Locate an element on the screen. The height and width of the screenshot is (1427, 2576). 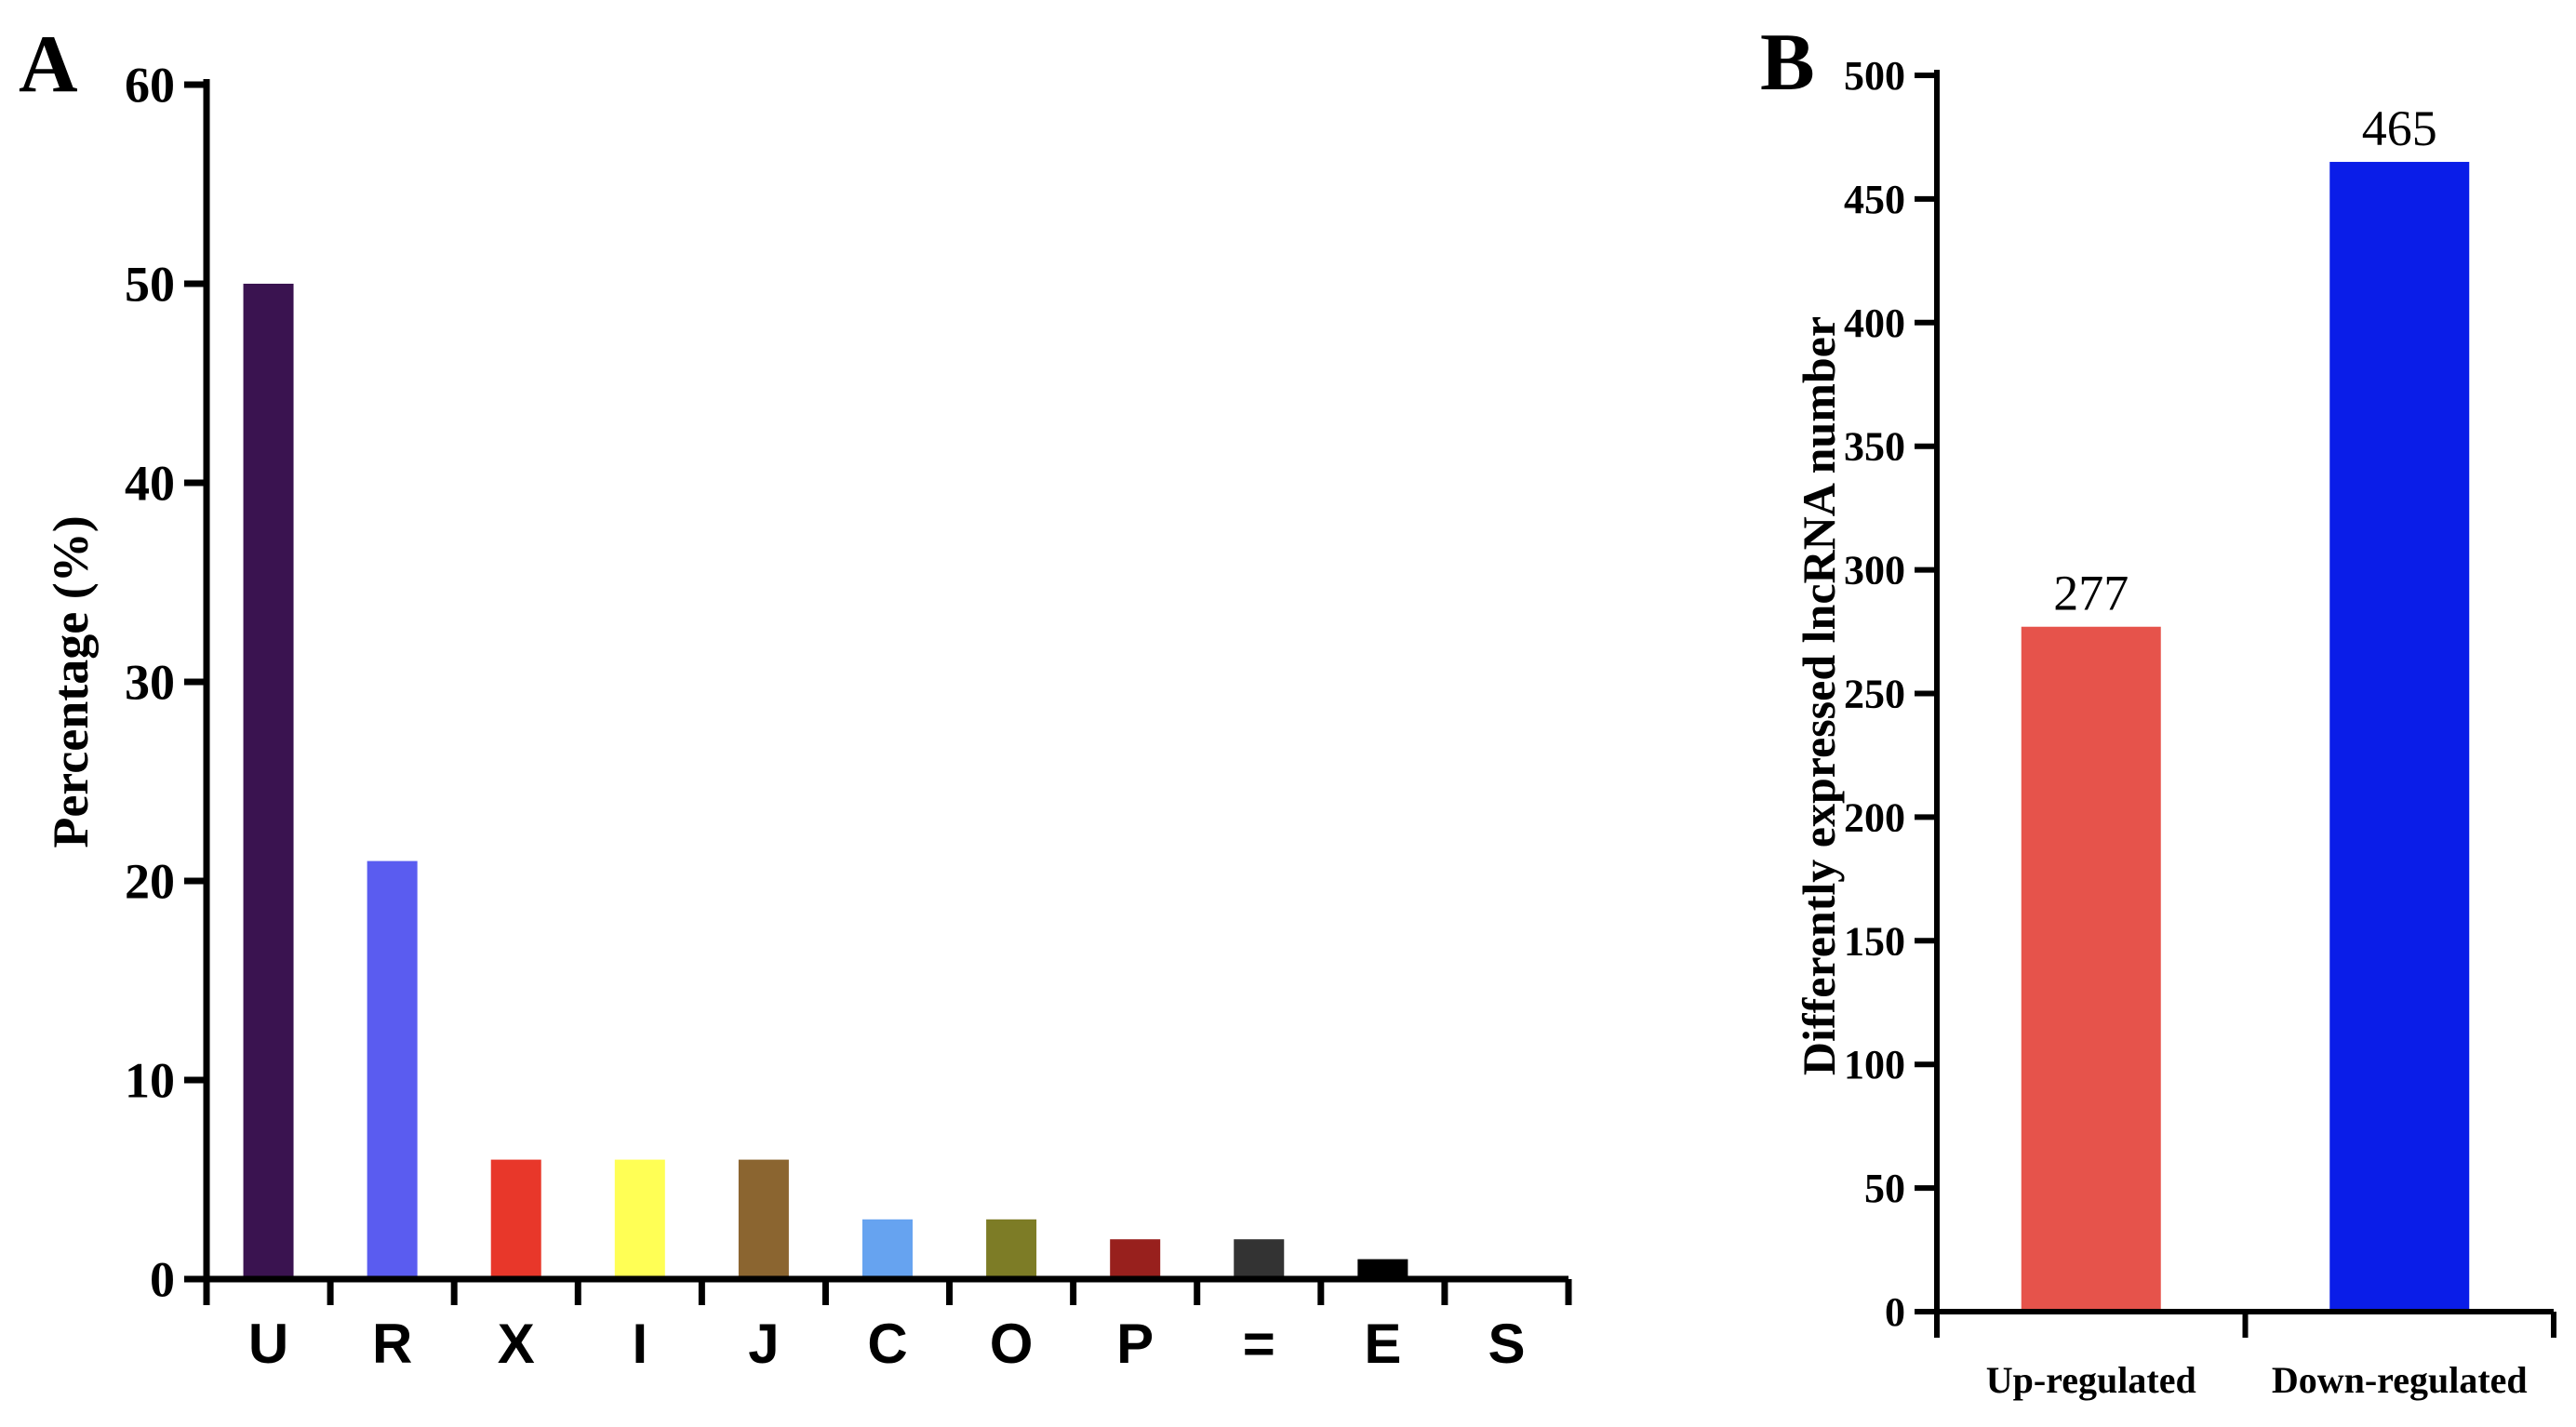
x-tick-label: Up-regulated is located at coordinates (2091, 1380).